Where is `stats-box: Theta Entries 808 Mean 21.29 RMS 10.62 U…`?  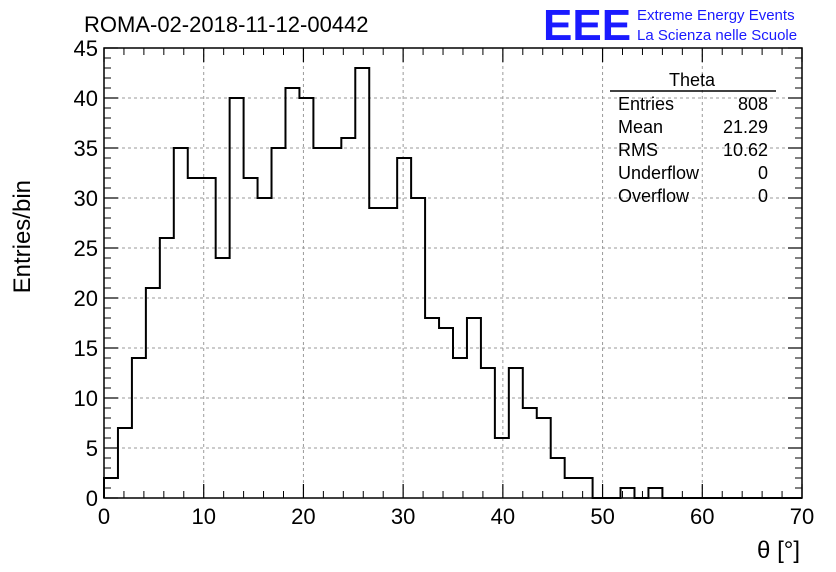 stats-box: Theta Entries 808 Mean 21.29 RMS 10.62 U… is located at coordinates (693, 138).